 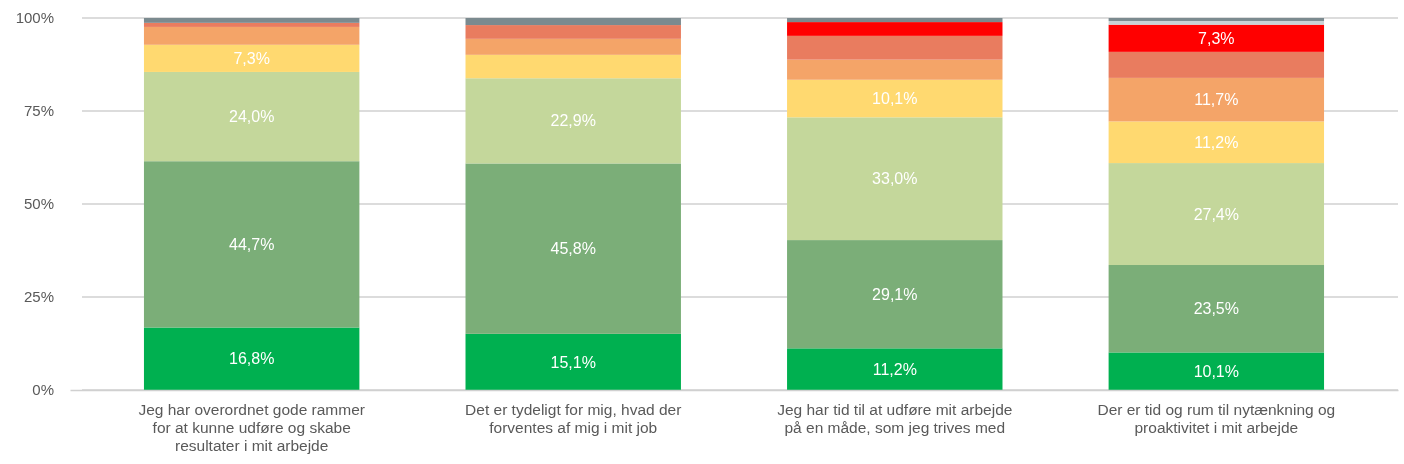 What do you see at coordinates (251, 427) in the screenshot?
I see `x-tick-label: Jeg har overordnet gode rammer for at kunne udføre og skabe resultater i mit arbejde` at bounding box center [251, 427].